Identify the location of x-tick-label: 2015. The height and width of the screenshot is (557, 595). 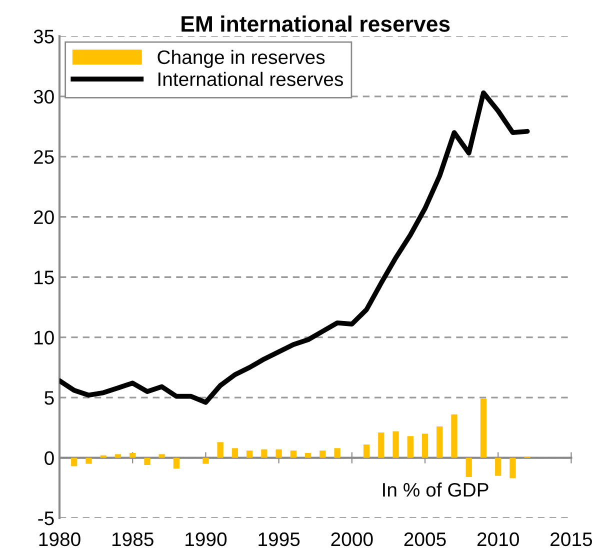
(571, 539).